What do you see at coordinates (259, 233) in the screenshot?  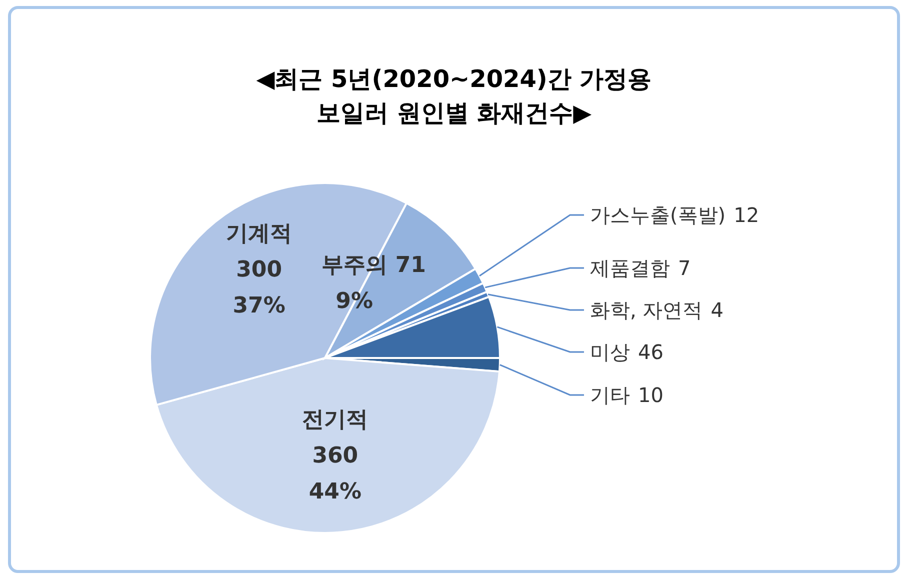 I see `slice-label: 기계적` at bounding box center [259, 233].